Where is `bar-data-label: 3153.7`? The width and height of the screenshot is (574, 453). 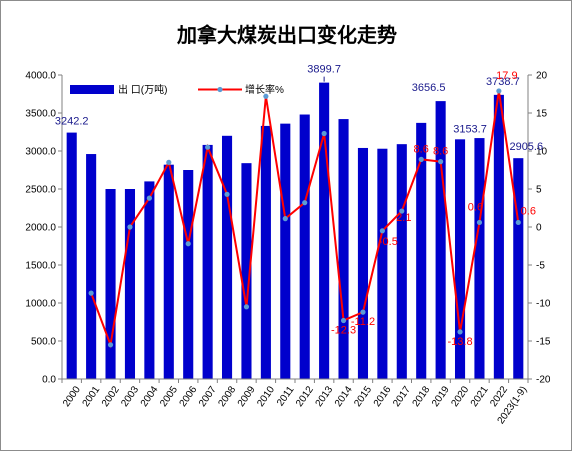
bar-data-label: 3153.7 is located at coordinates (470, 129).